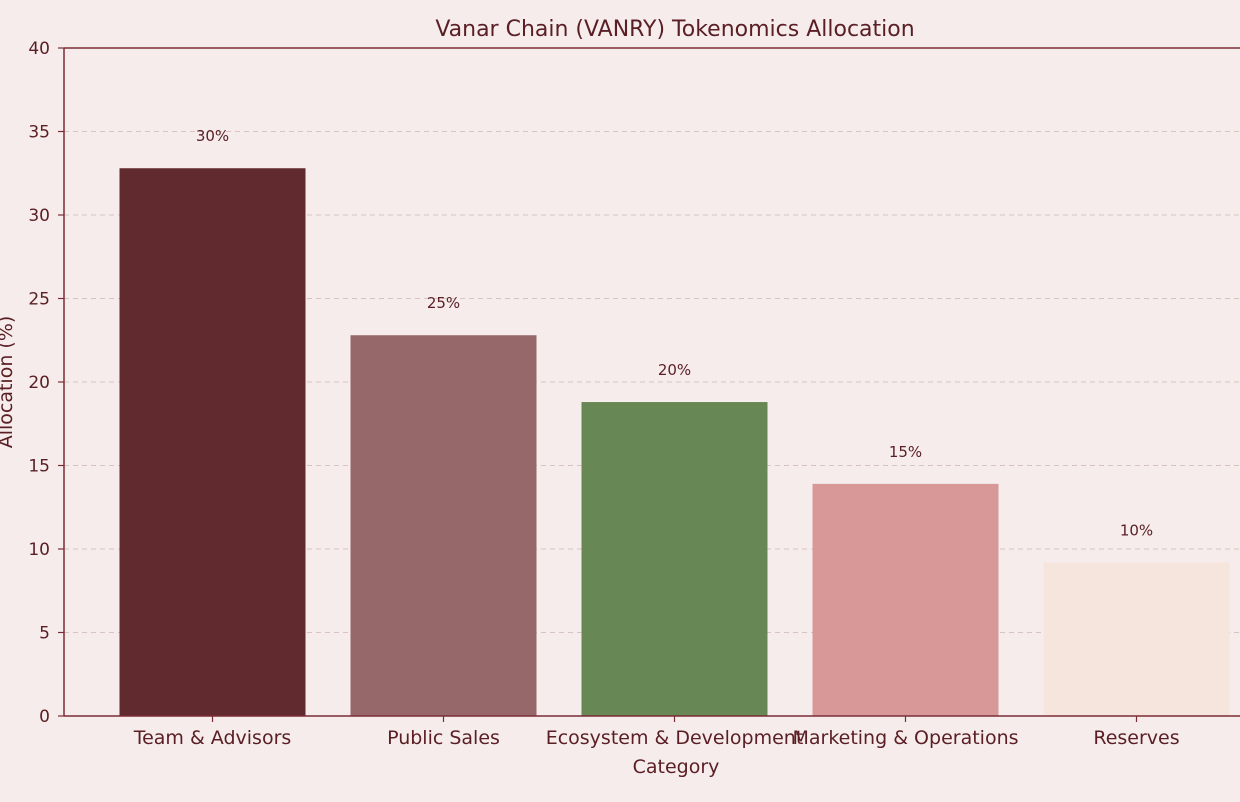 The image size is (1240, 802). What do you see at coordinates (1136, 530) in the screenshot?
I see `data-label: 10%` at bounding box center [1136, 530].